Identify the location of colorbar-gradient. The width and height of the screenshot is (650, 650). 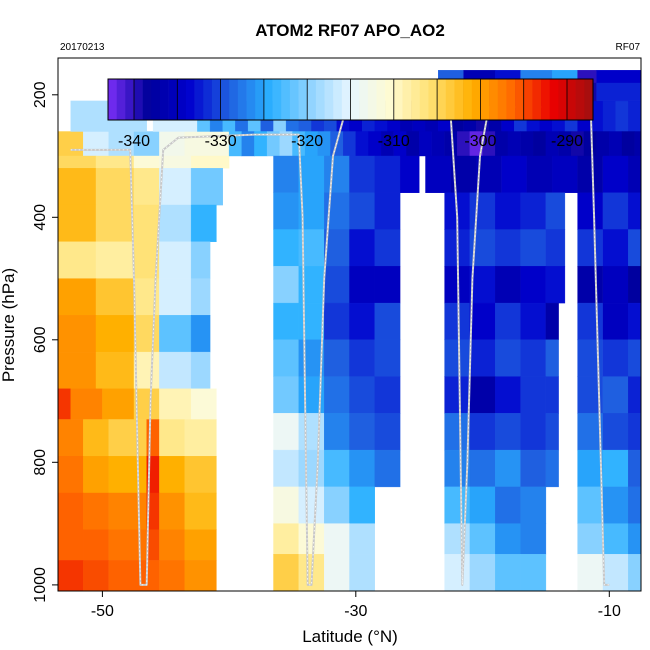
(351, 99).